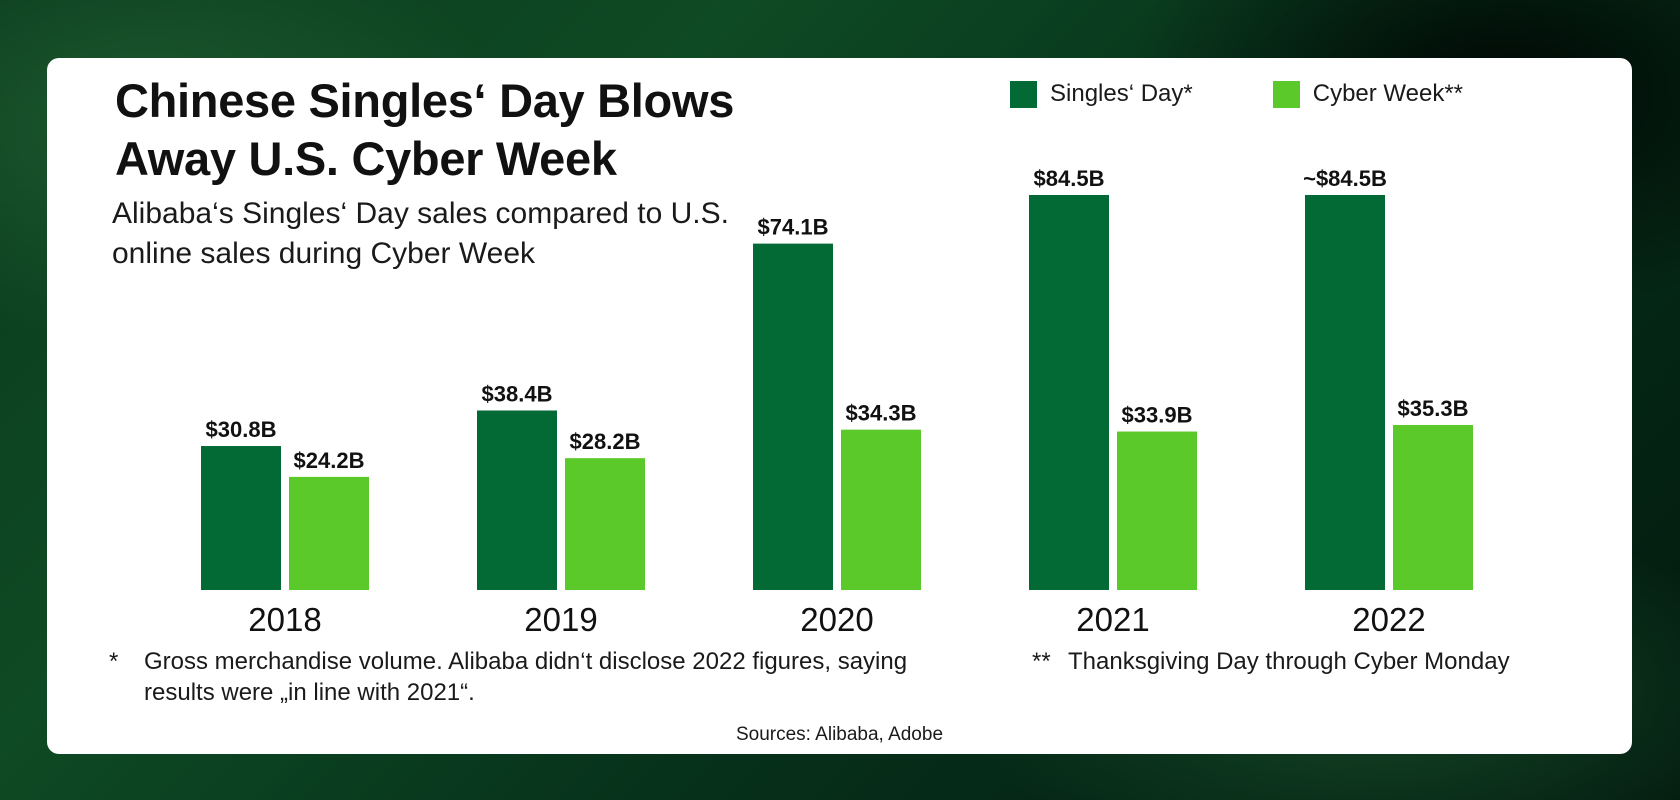  Describe the element at coordinates (605, 441) in the screenshot. I see `bar-value-label-cyber-week-2019: $28.2B` at that location.